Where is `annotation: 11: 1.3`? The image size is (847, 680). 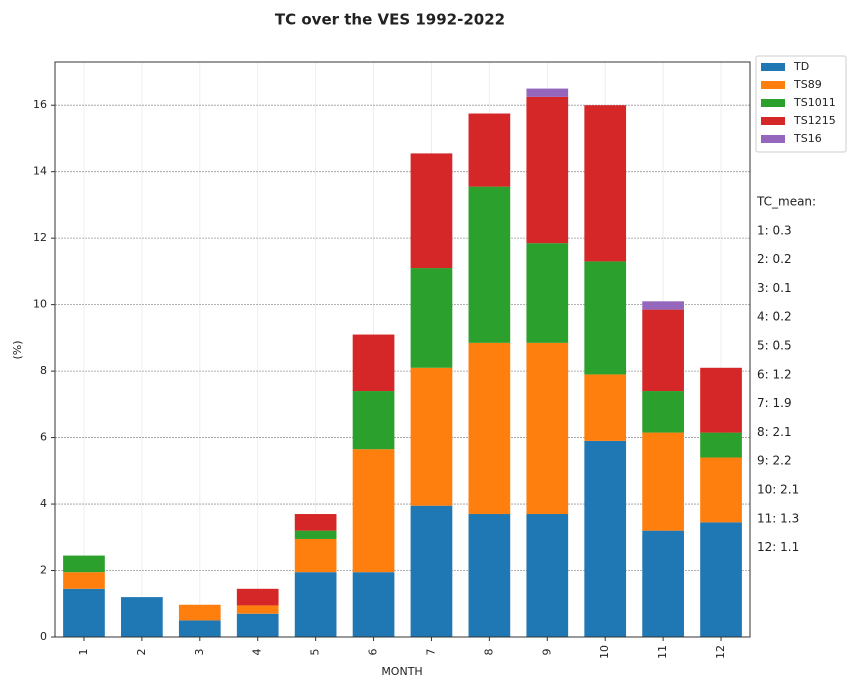 annotation: 11: 1.3 is located at coordinates (778, 518).